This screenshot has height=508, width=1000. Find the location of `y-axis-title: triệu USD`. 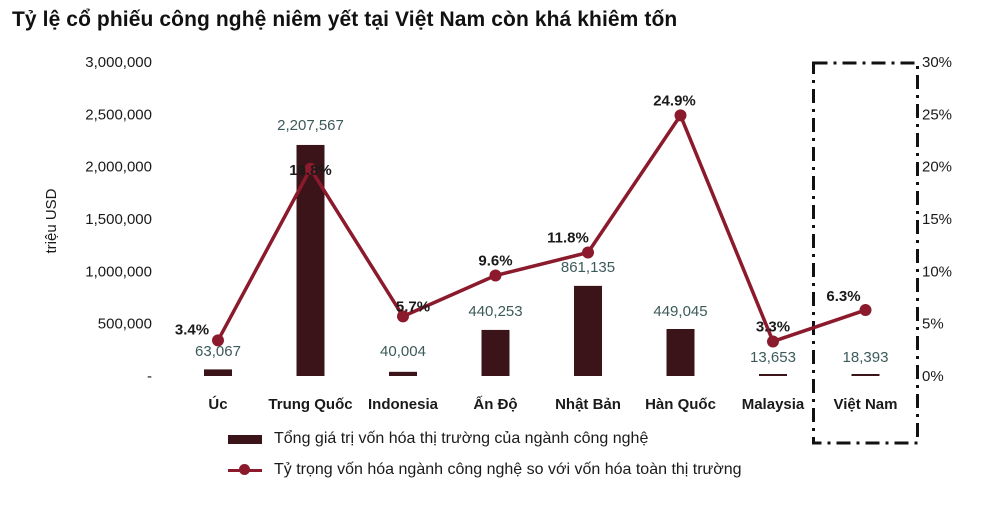

y-axis-title: triệu USD is located at coordinates (51, 220).